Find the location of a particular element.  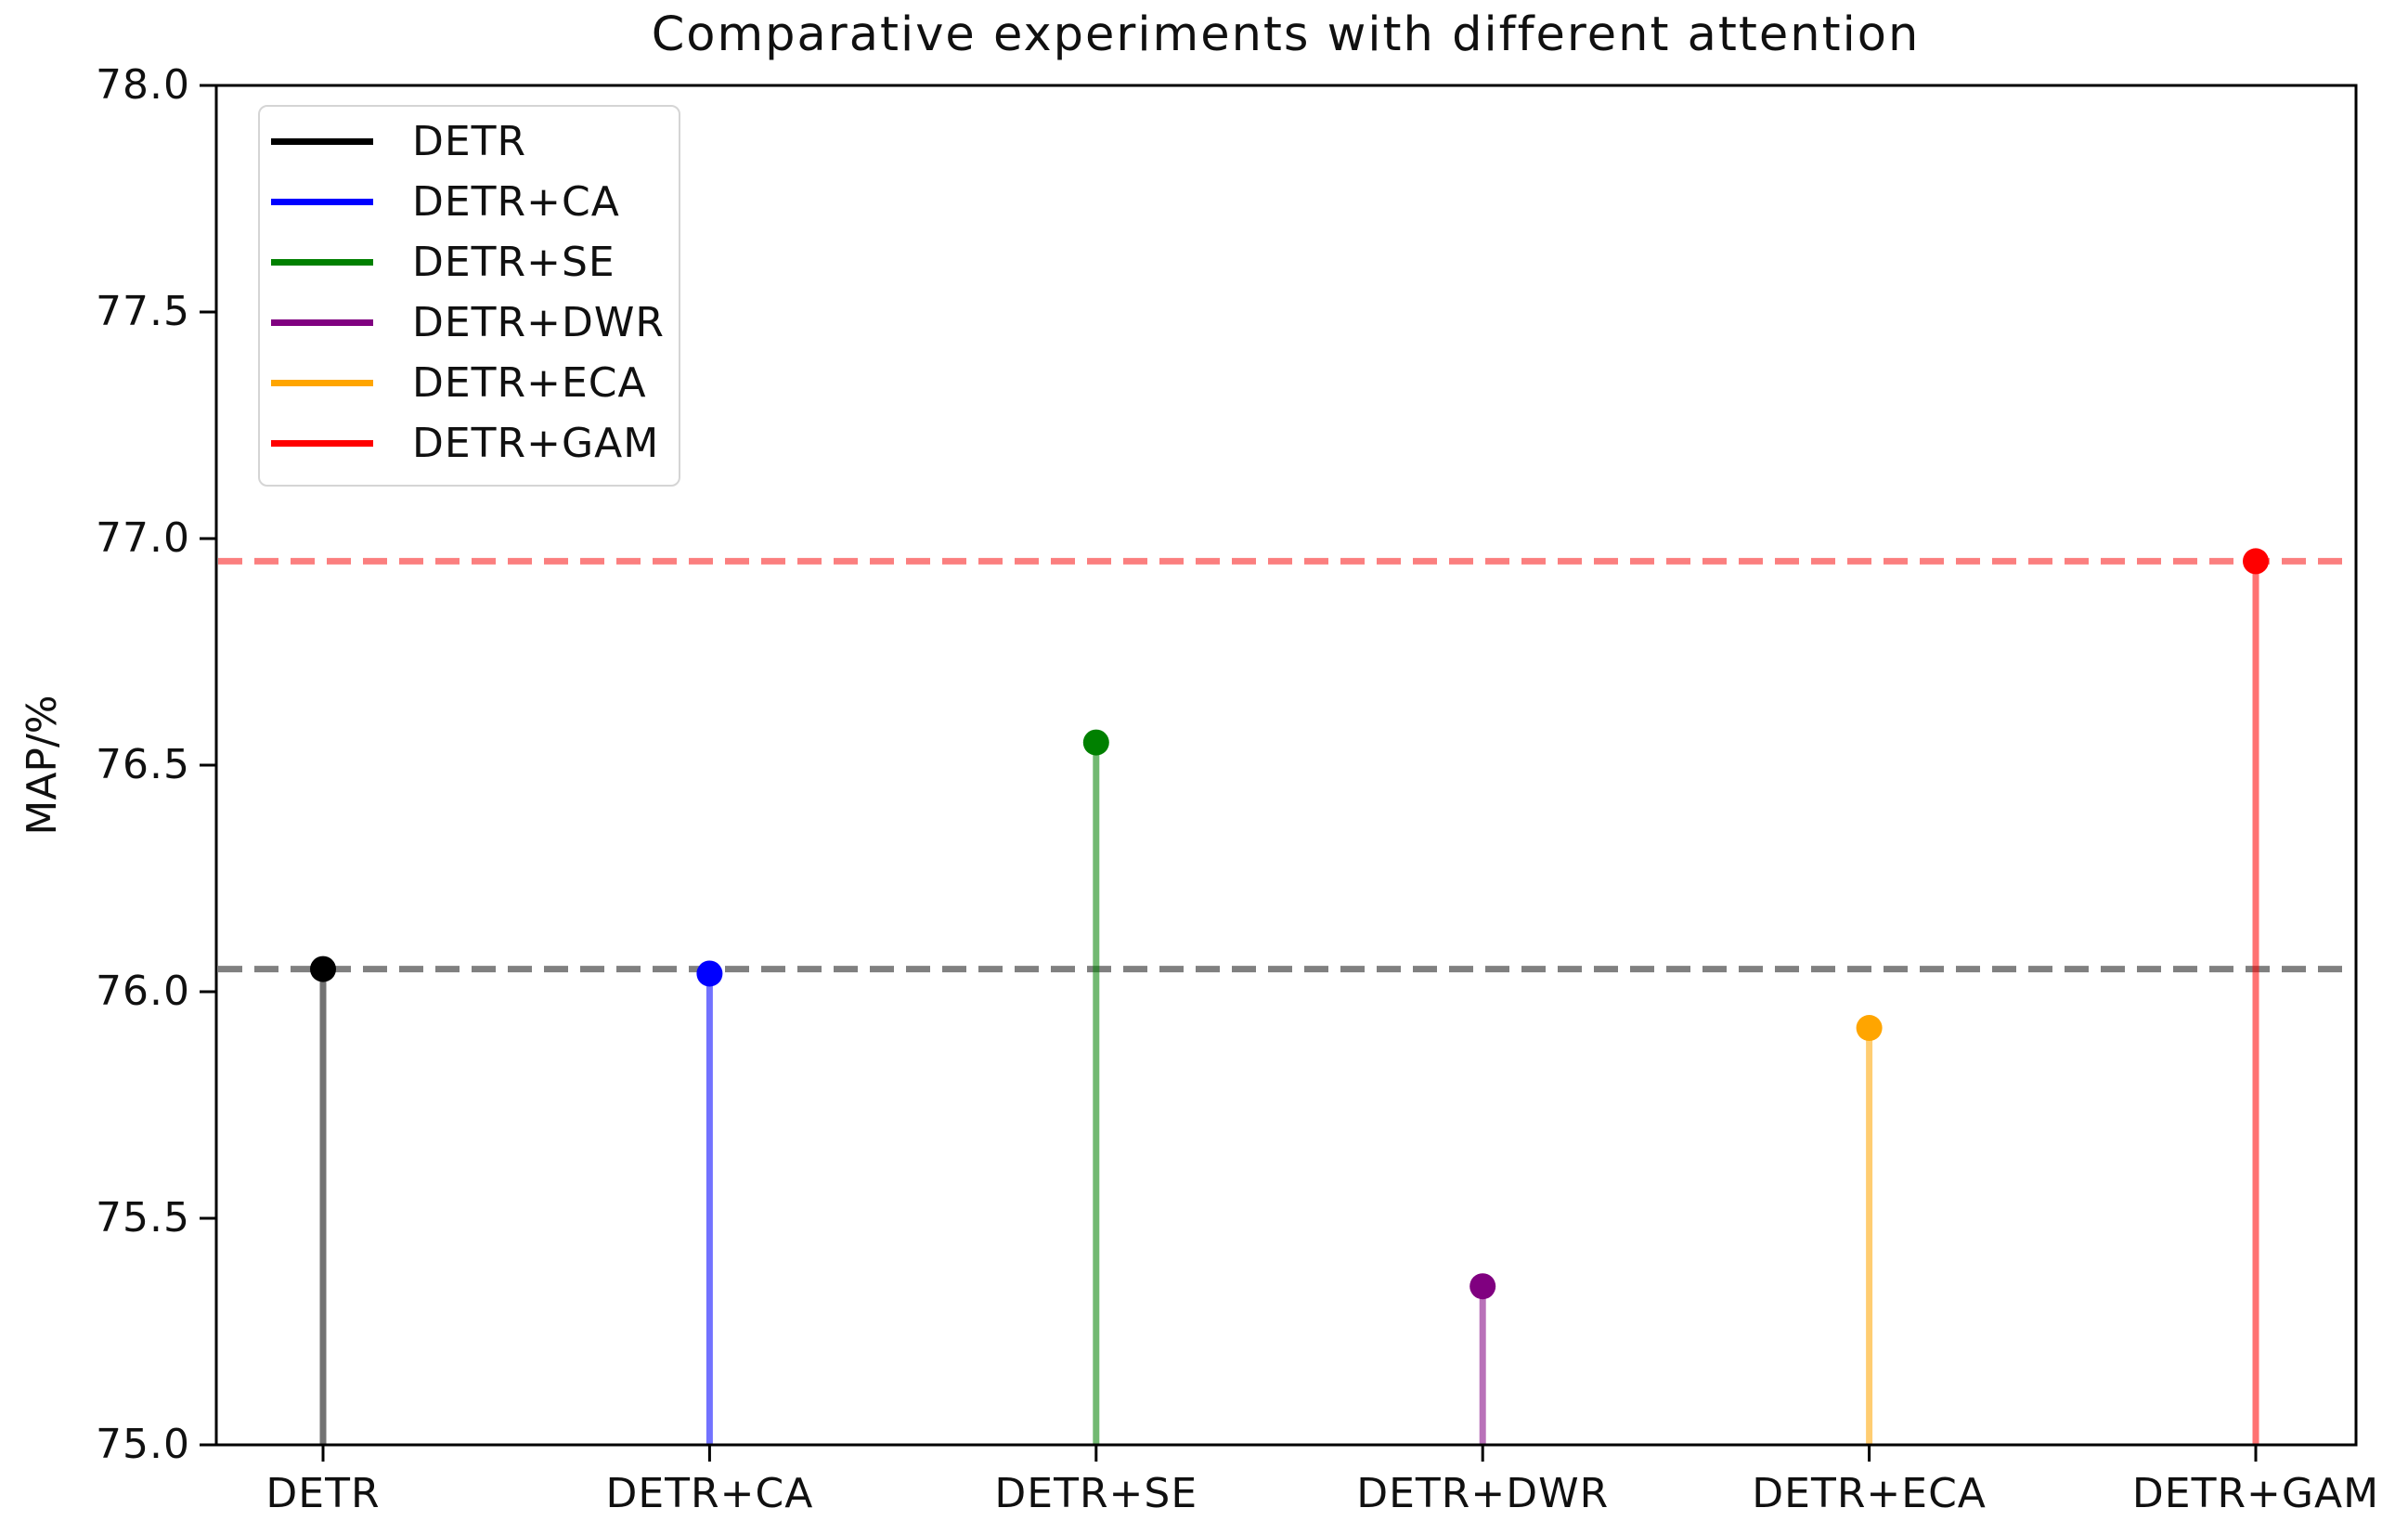

x-tick-label: DETR is located at coordinates (323, 1493).